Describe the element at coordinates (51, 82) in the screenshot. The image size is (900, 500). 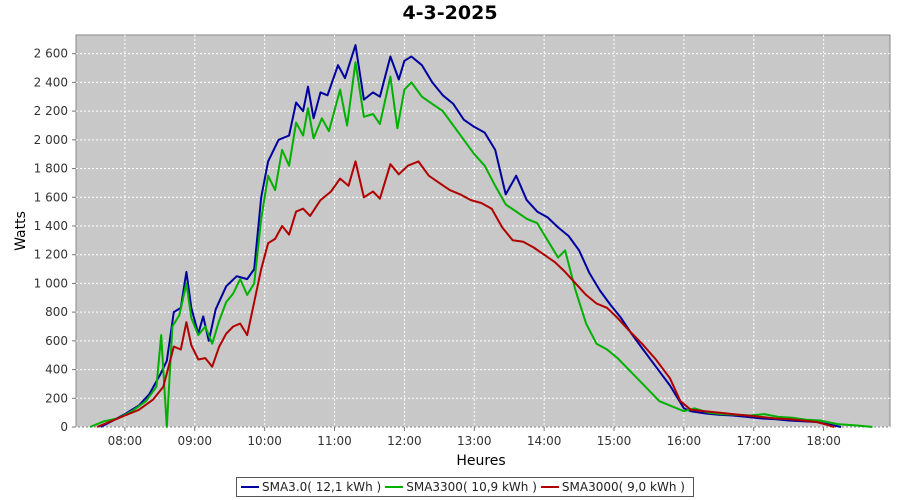
I see `y-tick-label: 2 400` at that location.